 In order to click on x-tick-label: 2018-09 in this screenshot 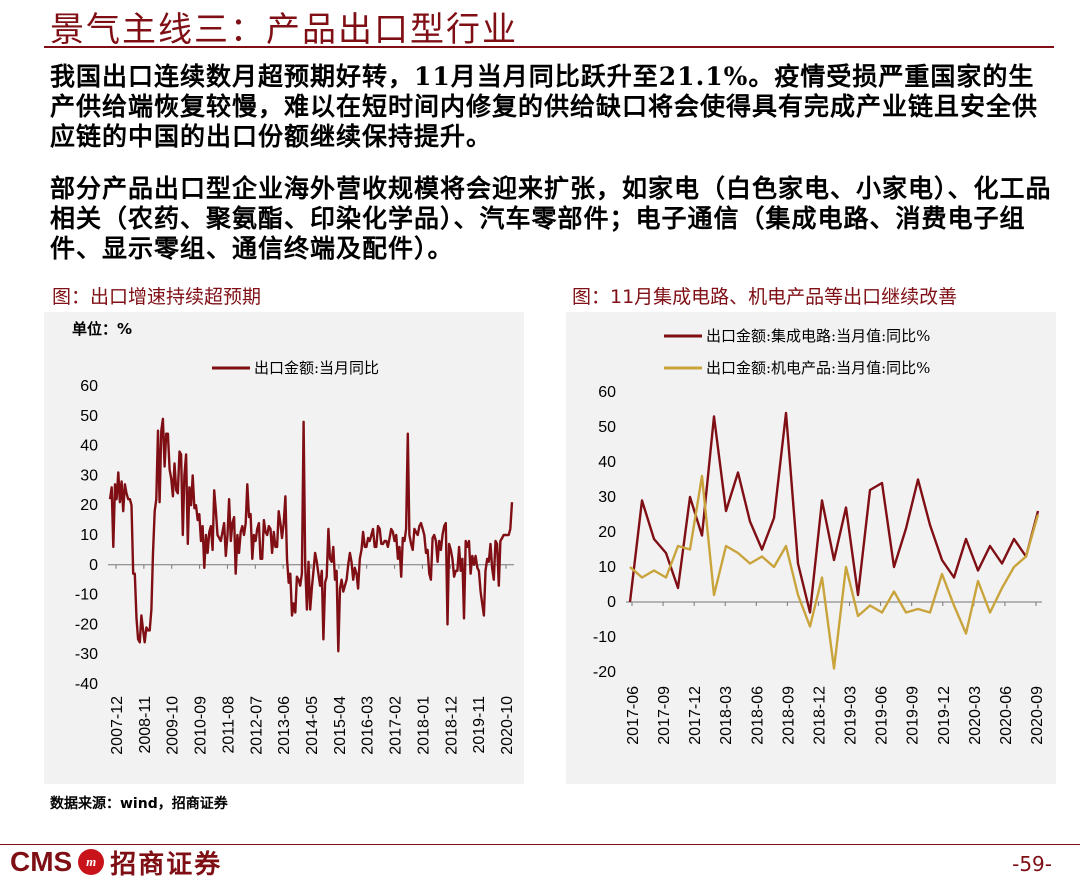, I will do `click(788, 715)`.